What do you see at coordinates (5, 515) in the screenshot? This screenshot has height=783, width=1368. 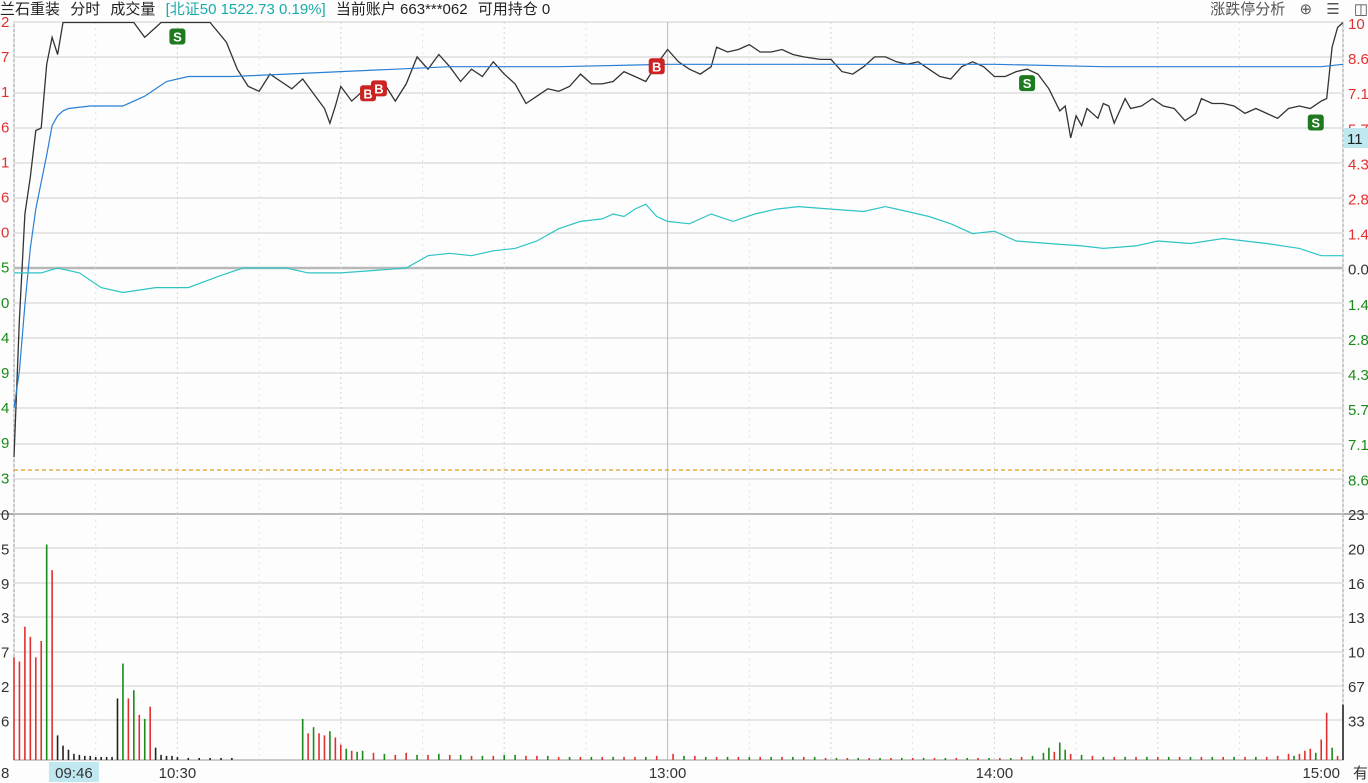 I see `left-volume-tick: 0` at bounding box center [5, 515].